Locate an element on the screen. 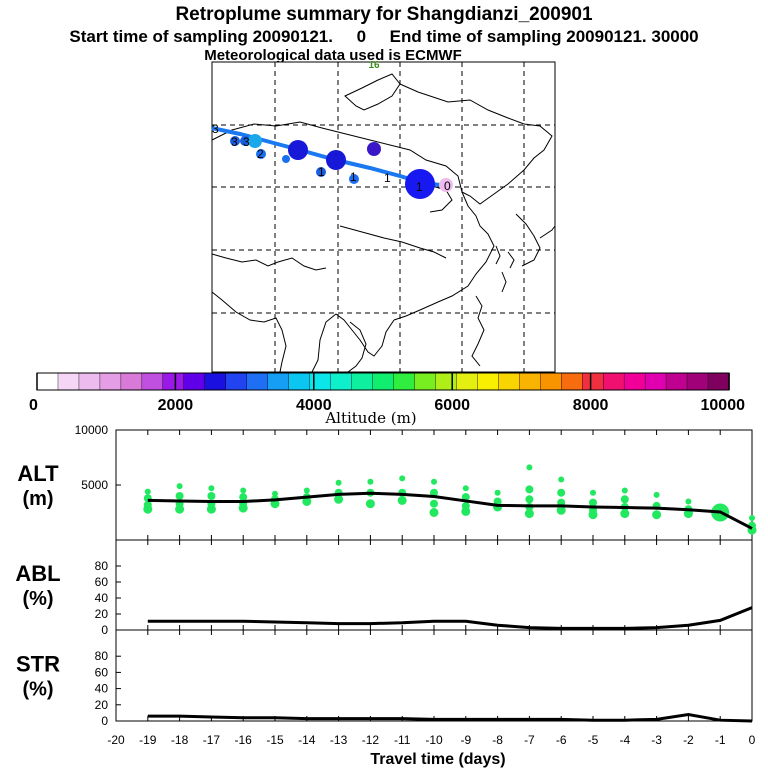 This screenshot has height=768, width=768. x-tick-label: -9 is located at coordinates (465, 740).